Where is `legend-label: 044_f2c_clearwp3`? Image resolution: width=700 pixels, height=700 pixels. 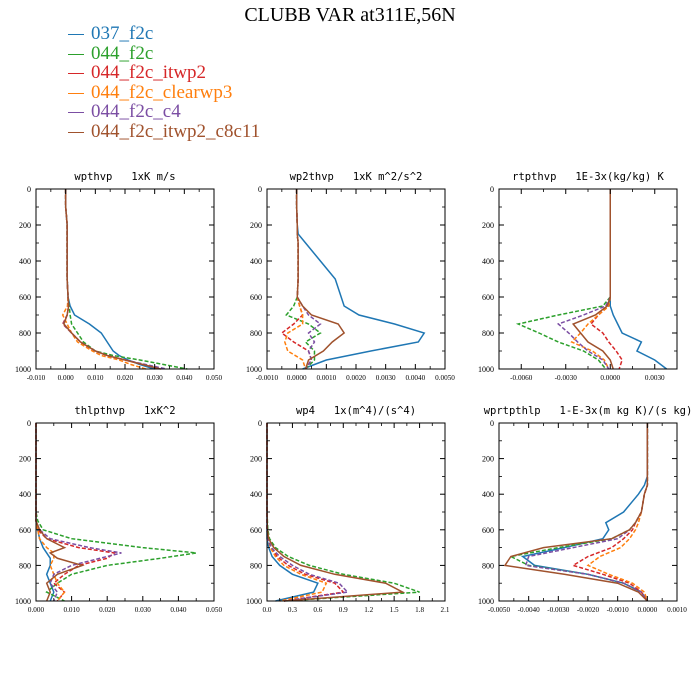 legend-label: 044_f2c_clearwp3 is located at coordinates (162, 92).